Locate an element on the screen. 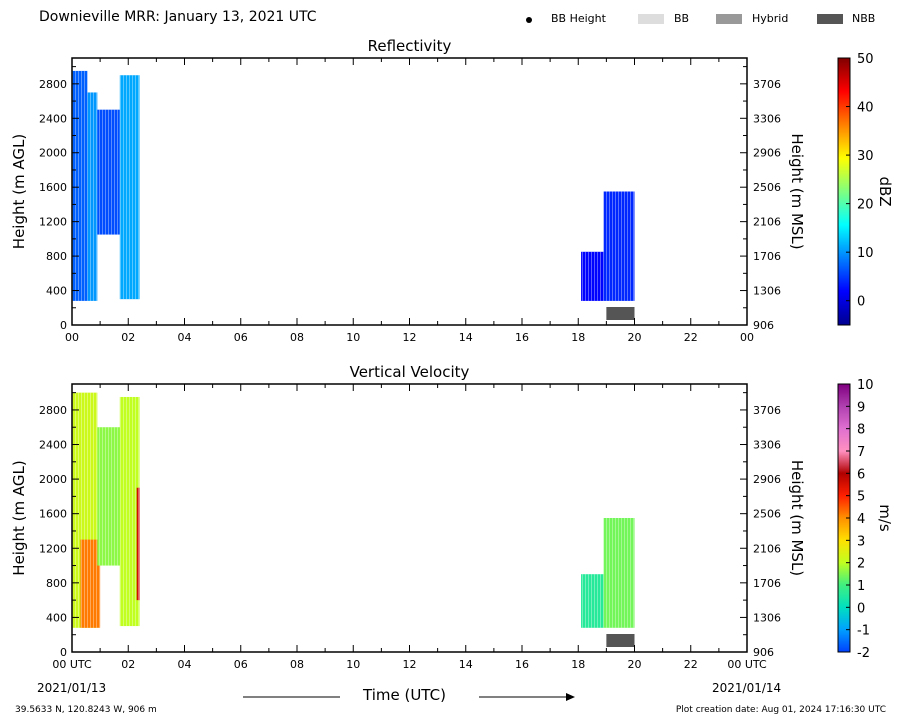  y-tick-label-right: 2506 is located at coordinates (767, 514).